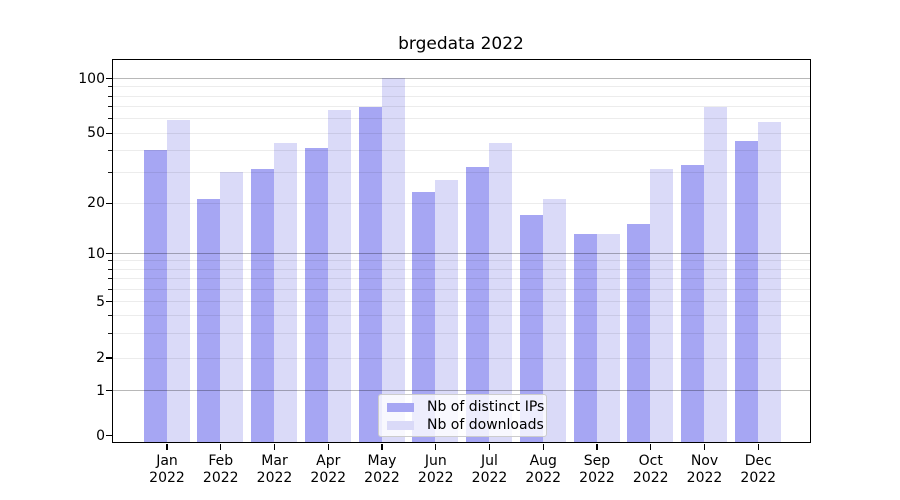 The height and width of the screenshot is (500, 900). Describe the element at coordinates (485, 424) in the screenshot. I see `legend-label-downloads: Nb of downloads` at that location.